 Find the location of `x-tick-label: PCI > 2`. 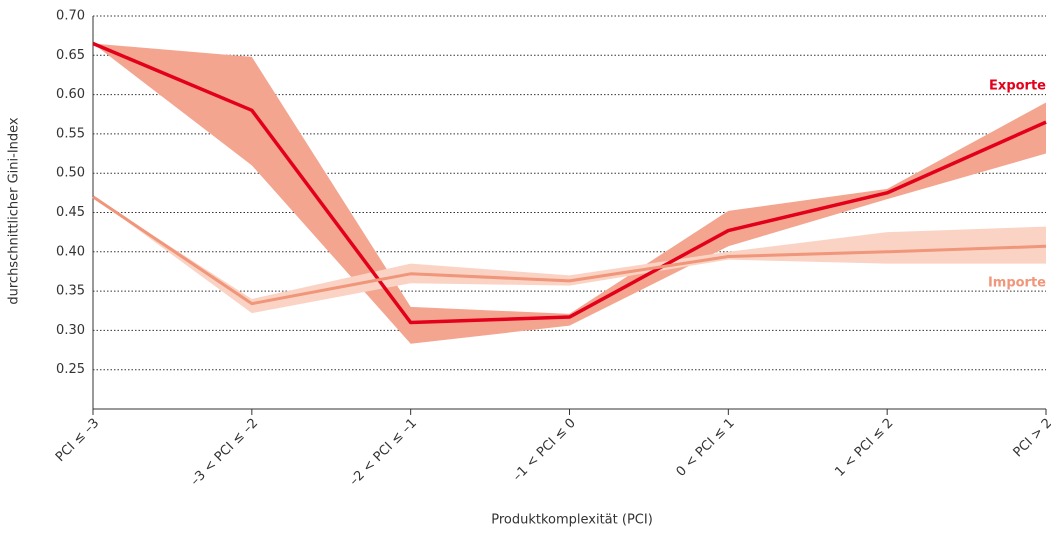

x-tick-label: PCI > 2 is located at coordinates (1031, 438).